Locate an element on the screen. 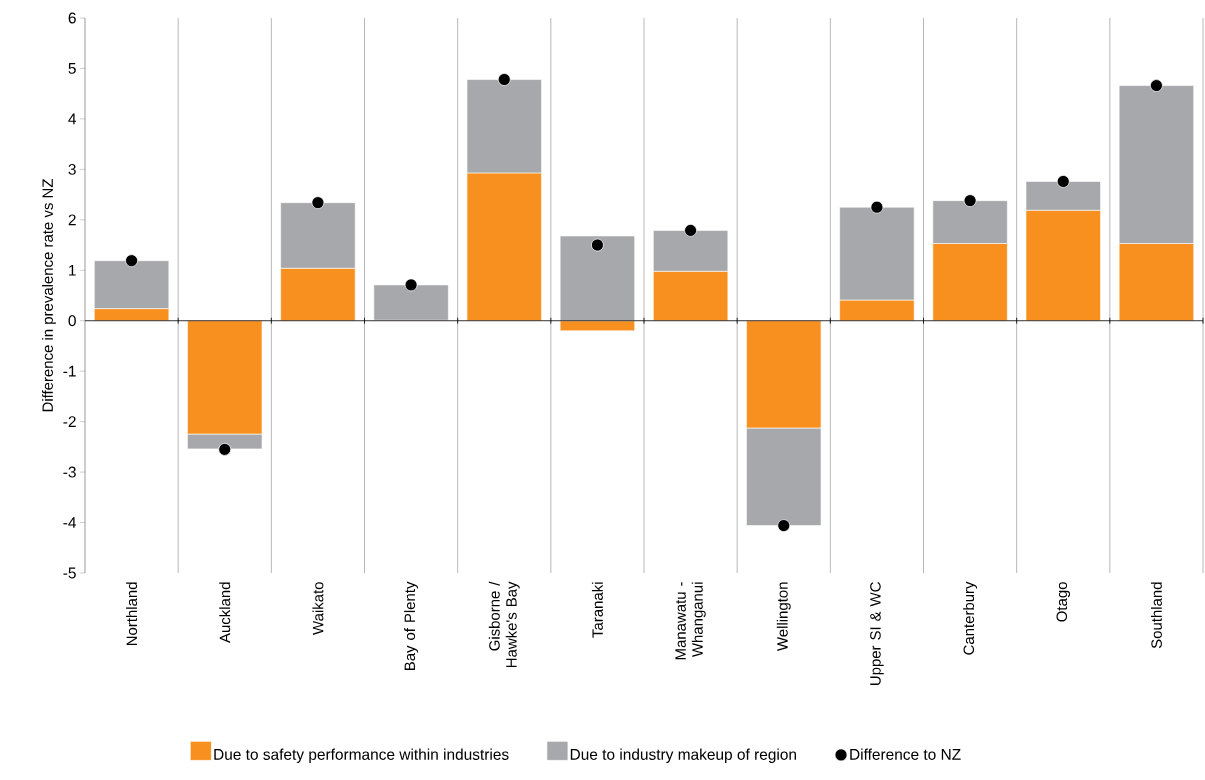 The image size is (1205, 780). y-tick-label: 4 is located at coordinates (72, 119).